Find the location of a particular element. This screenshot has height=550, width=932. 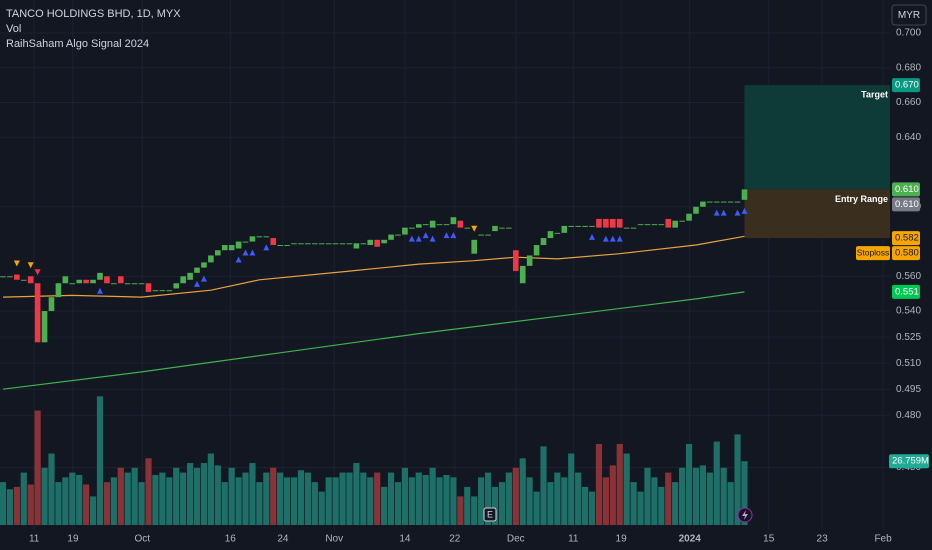

zone-label: Entry Range is located at coordinates (861, 199).